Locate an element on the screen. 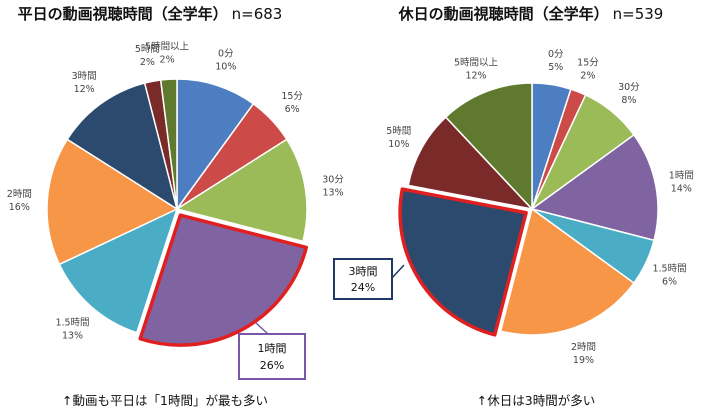 The width and height of the screenshot is (708, 415). chart2-value-0min: 5% is located at coordinates (555, 67).